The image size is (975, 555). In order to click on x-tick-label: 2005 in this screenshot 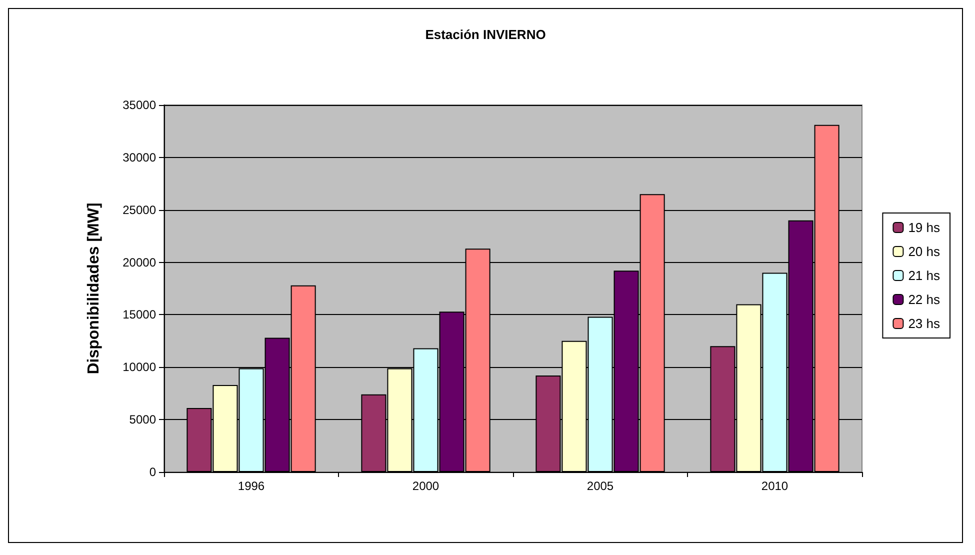, I will do `click(600, 486)`.